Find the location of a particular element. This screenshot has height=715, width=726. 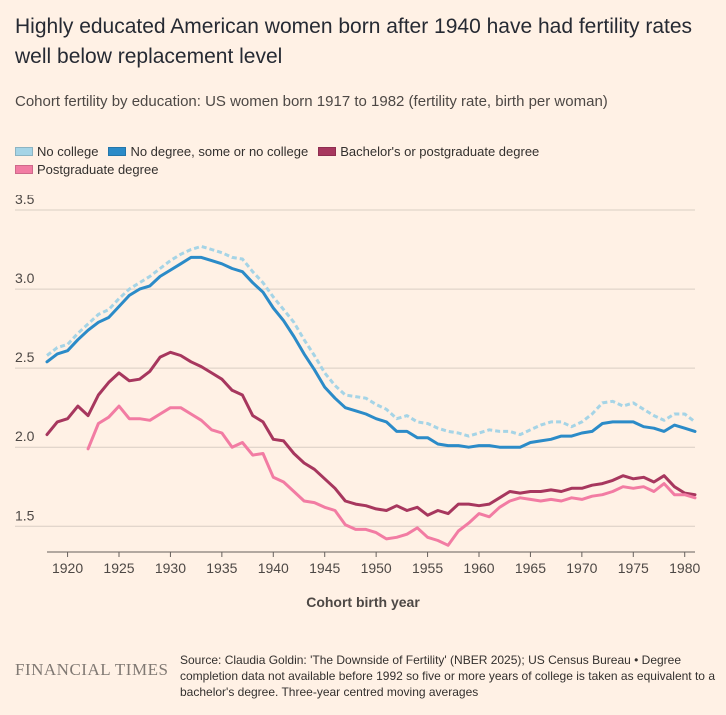

x-tick-label: 1920 is located at coordinates (67, 568).